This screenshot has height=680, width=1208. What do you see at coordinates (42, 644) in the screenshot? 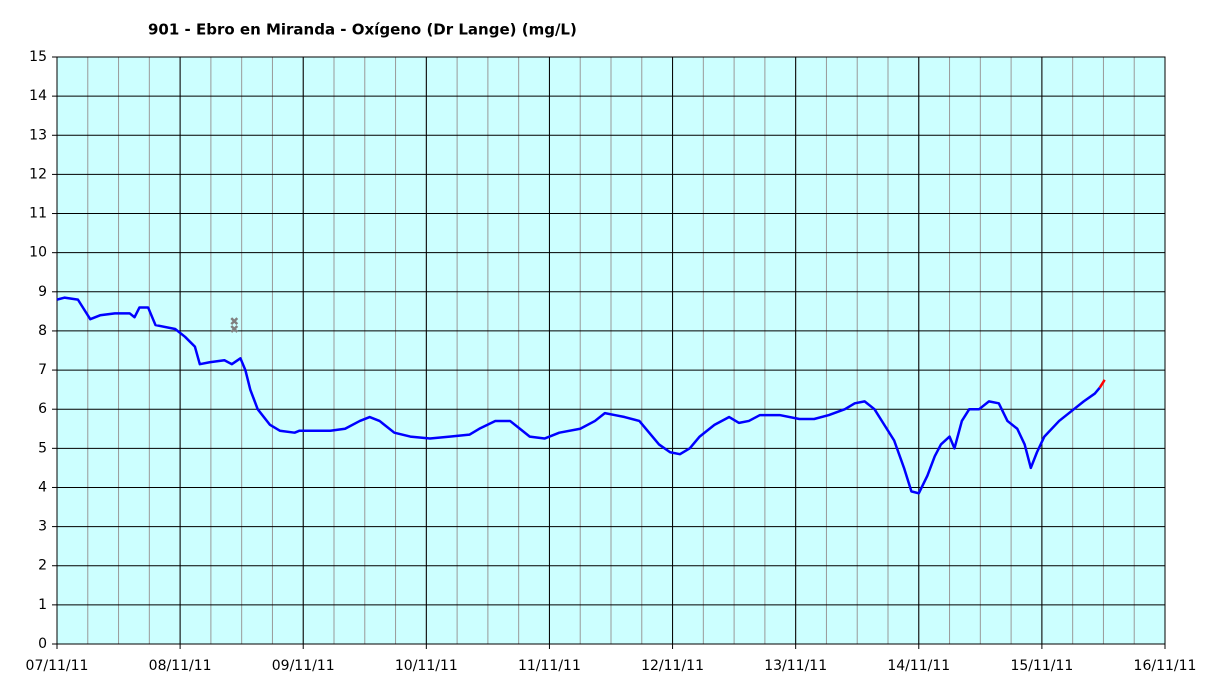
I see `y-tick-label: 0` at bounding box center [42, 644].